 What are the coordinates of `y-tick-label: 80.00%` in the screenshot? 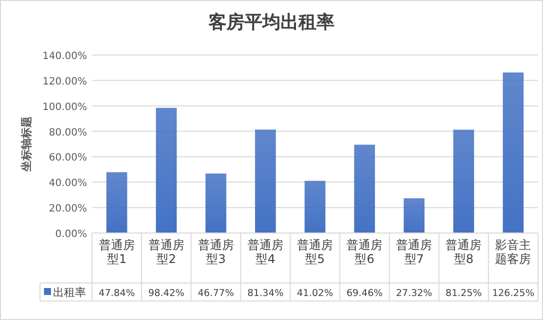 It's located at (67, 132).